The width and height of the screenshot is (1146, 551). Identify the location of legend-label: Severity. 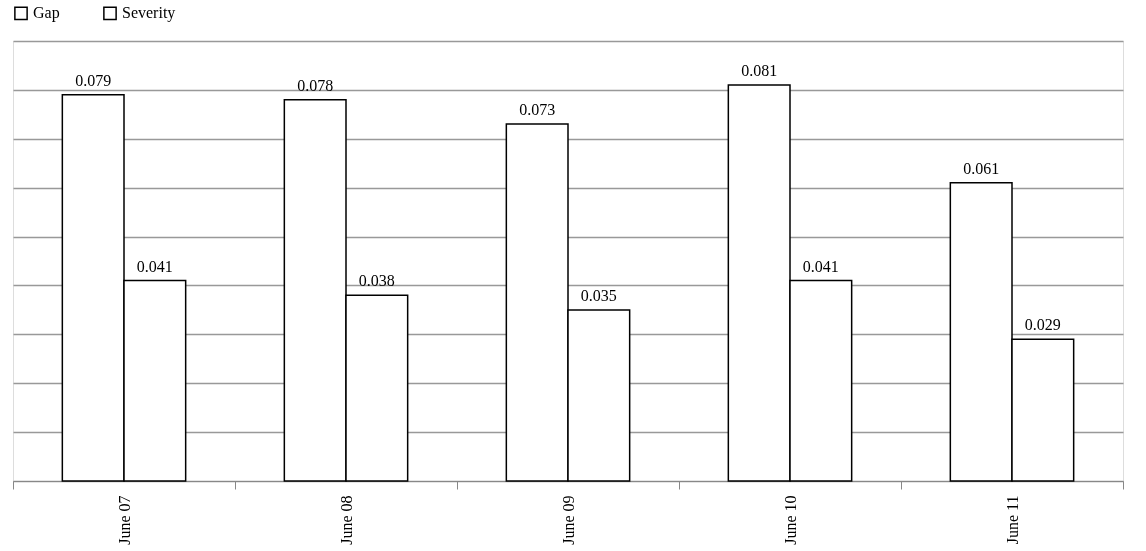
(149, 13).